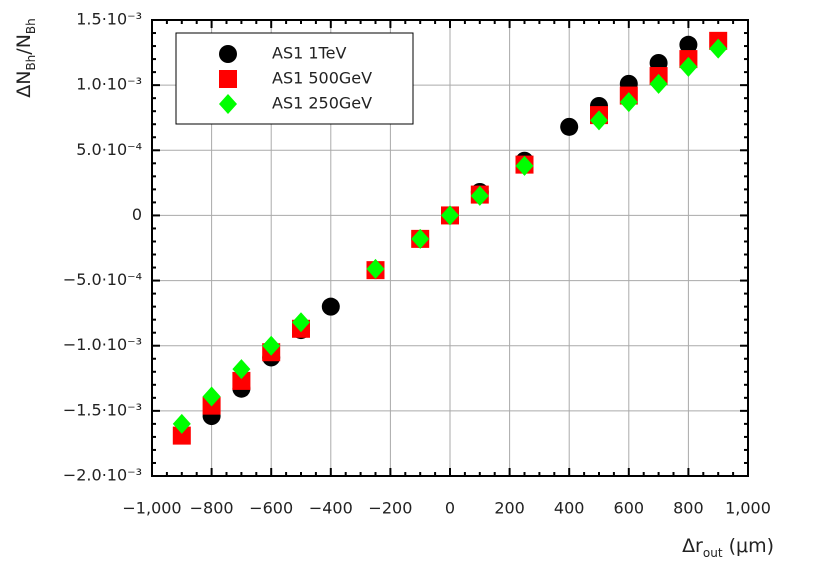  What do you see at coordinates (509, 508) in the screenshot?
I see `x-tick-label: 200` at bounding box center [509, 508].